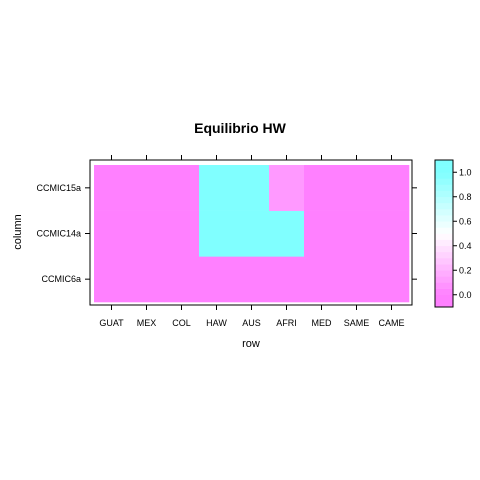  Describe the element at coordinates (465, 246) in the screenshot. I see `colorbar-tick-label: 0.4` at that location.